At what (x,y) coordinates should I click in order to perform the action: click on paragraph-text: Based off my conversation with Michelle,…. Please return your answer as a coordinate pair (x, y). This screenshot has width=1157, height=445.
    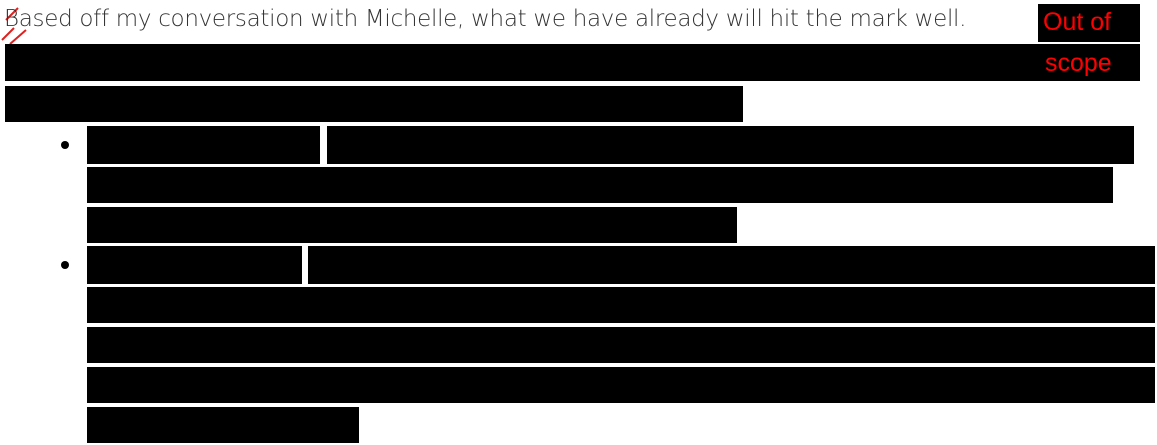
    Looking at the image, I should click on (485, 19).